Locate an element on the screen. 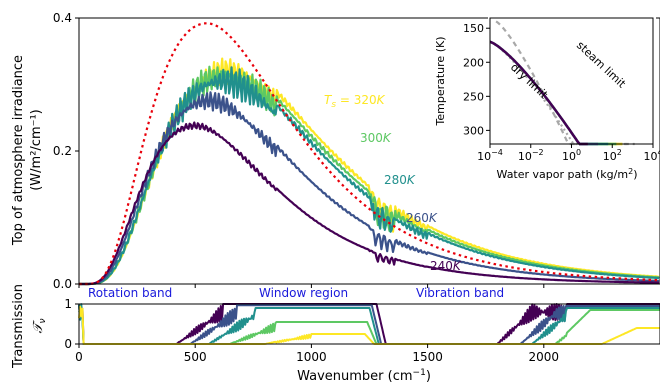 This screenshot has height=386, width=660. inset-x-tick-label: 10⁰ is located at coordinates (571, 155).